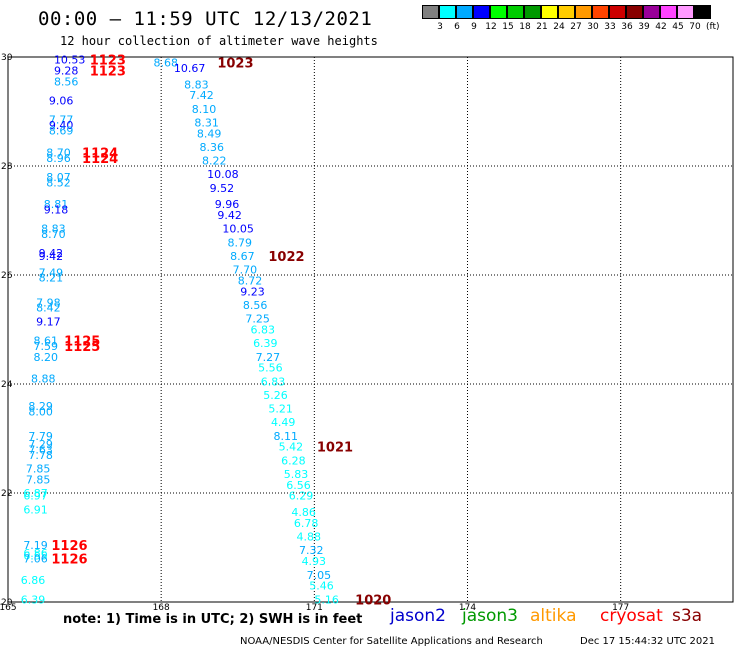 Image resolution: width=740 pixels, height=650 pixels. I want to click on wave-height-point: 10.67, so click(190, 68).